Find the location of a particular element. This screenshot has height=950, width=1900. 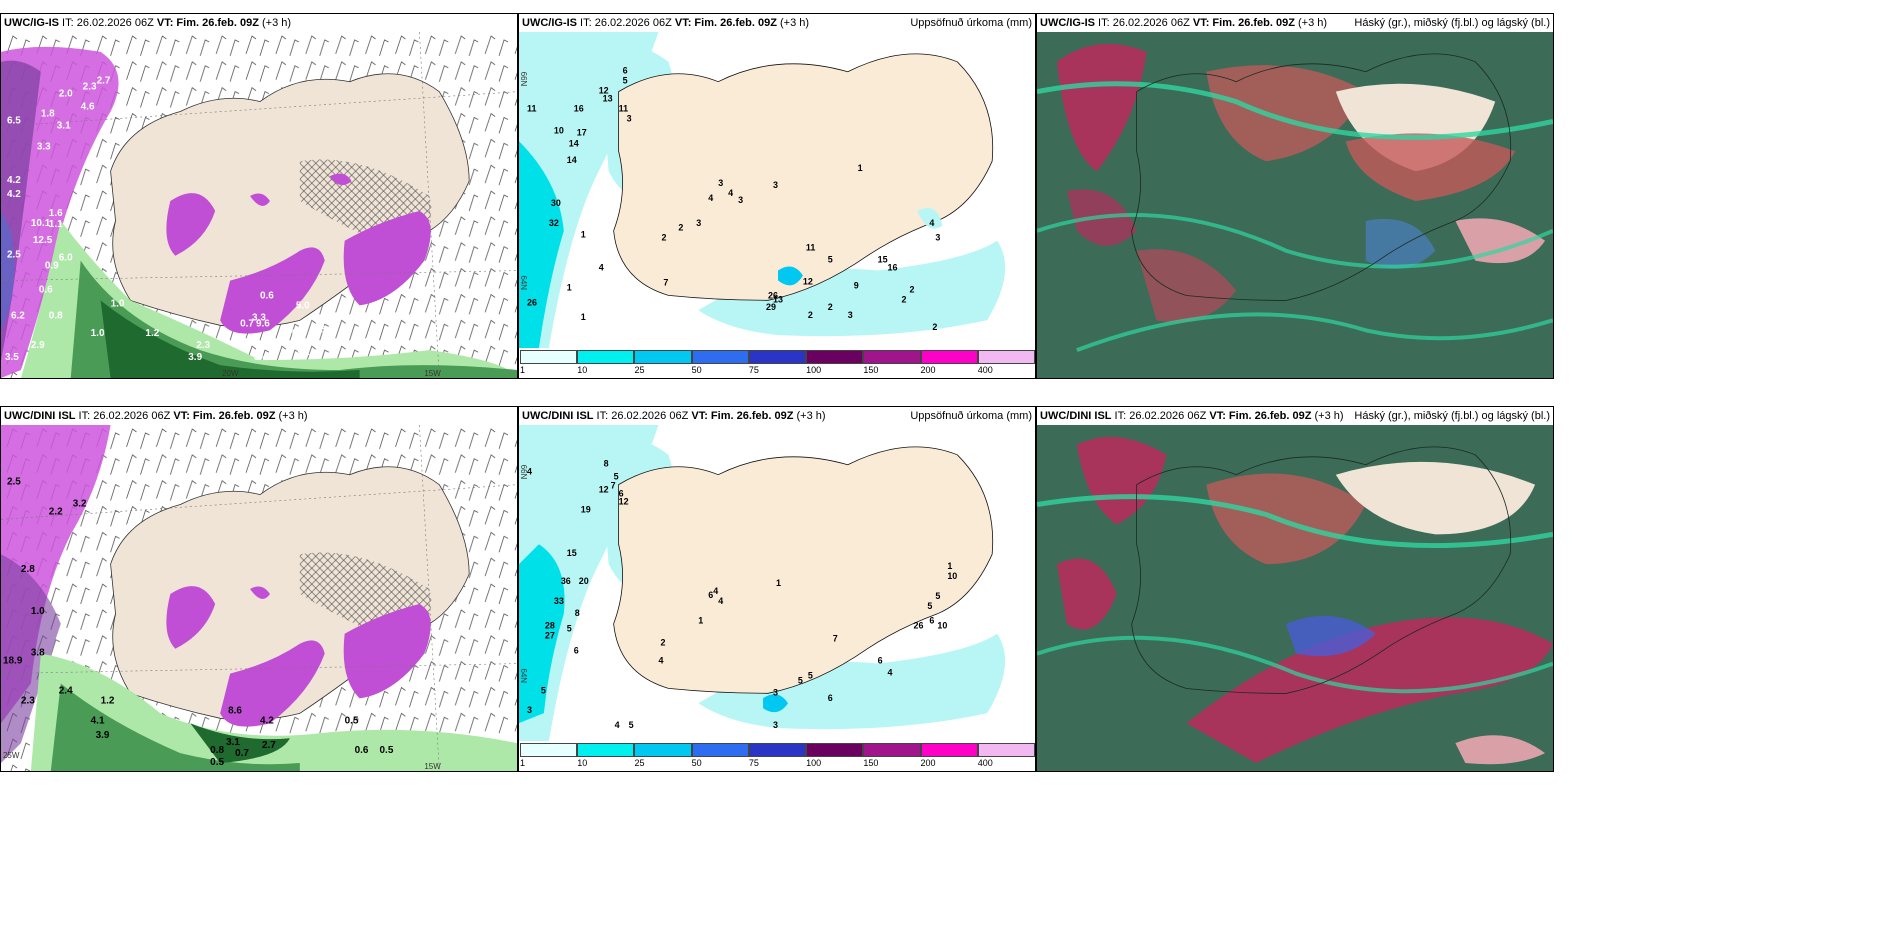

precip-colorbar: 1 10 25 50 75 100 150 200 400 is located at coordinates (777, 363).